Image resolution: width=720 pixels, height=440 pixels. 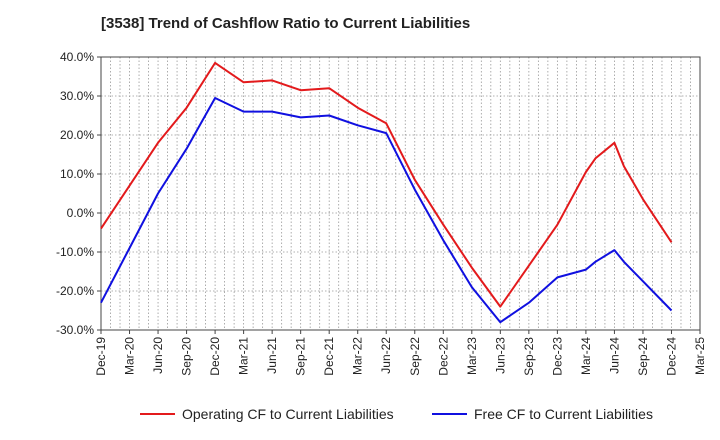 What do you see at coordinates (671, 356) in the screenshot?
I see `x-tick-label: Dec-24` at bounding box center [671, 356].